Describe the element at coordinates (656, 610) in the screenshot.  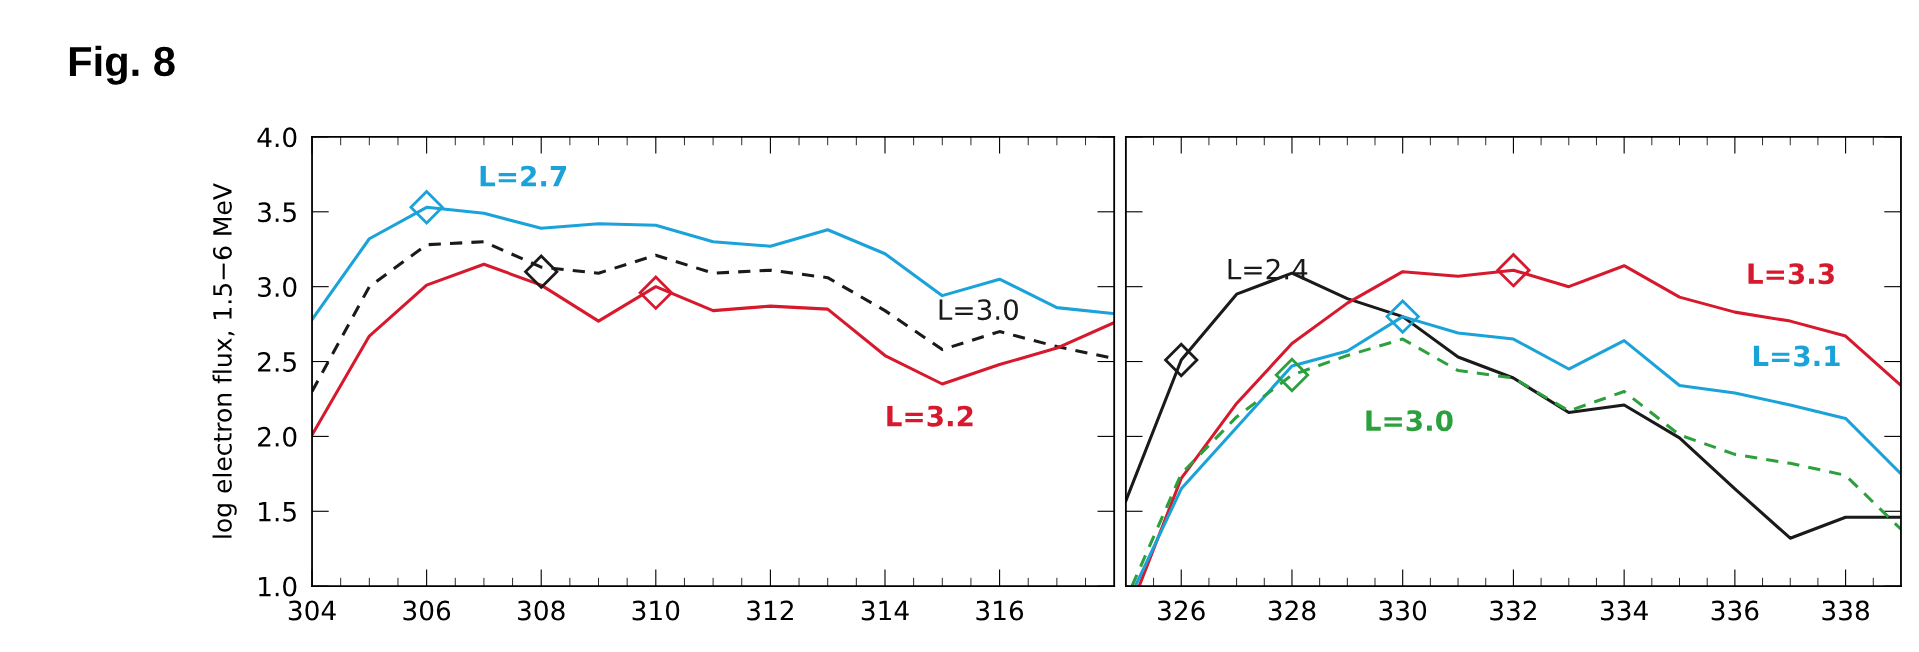
I see `x-tick-label: 310` at that location.